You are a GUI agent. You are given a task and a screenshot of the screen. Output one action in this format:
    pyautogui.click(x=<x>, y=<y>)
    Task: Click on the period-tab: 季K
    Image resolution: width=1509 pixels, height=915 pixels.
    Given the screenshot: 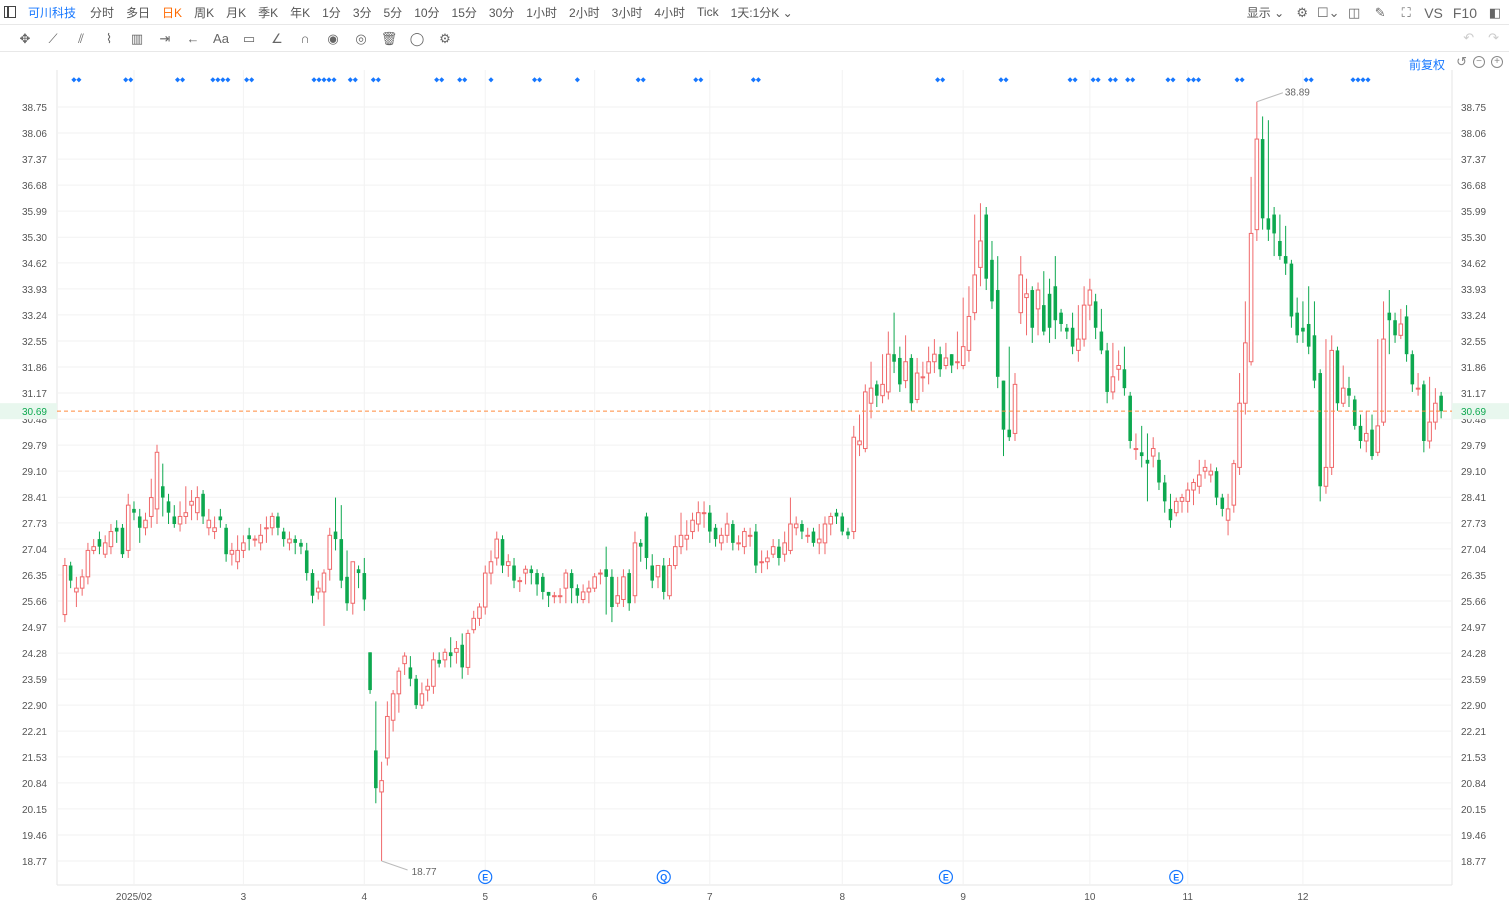 What is the action you would take?
    pyautogui.click(x=268, y=12)
    